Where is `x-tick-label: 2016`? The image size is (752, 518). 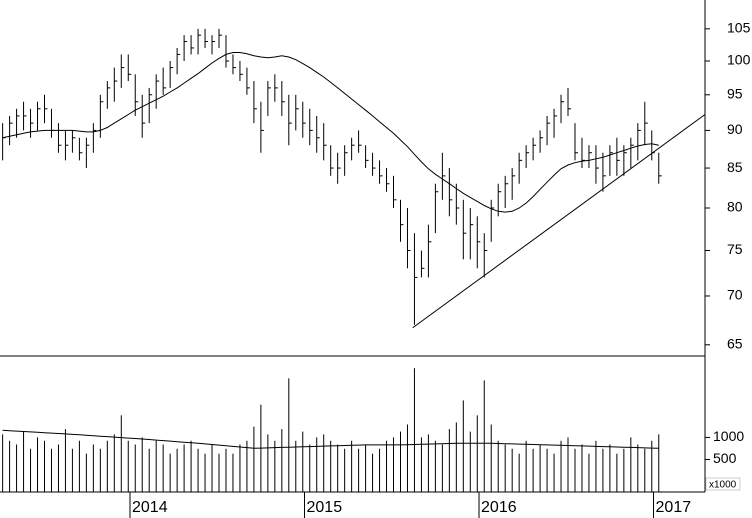 x-tick-label: 2016 is located at coordinates (499, 507).